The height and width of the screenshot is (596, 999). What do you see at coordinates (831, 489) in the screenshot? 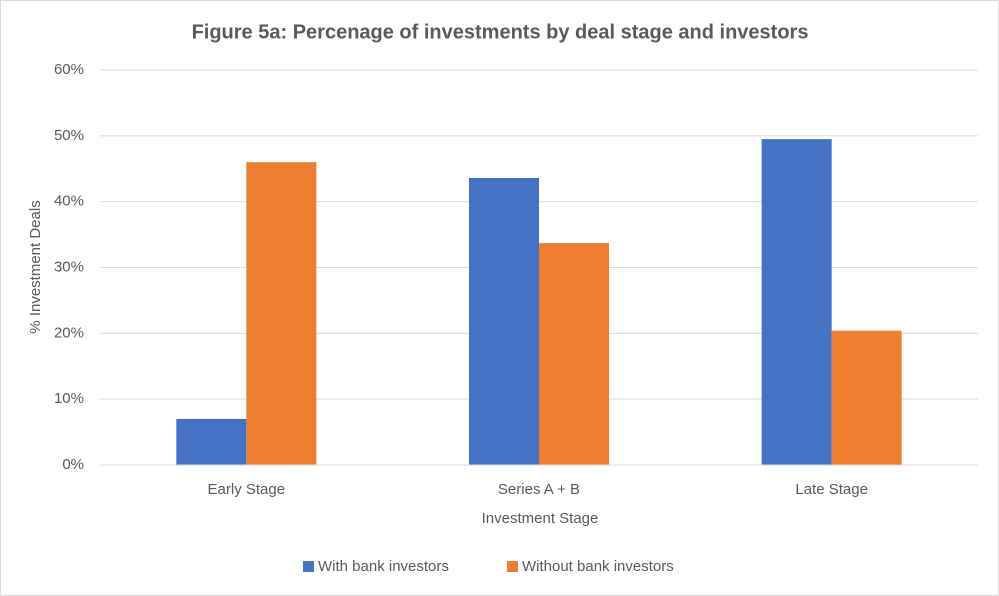
I see `x-tick-label: Late Stage` at bounding box center [831, 489].